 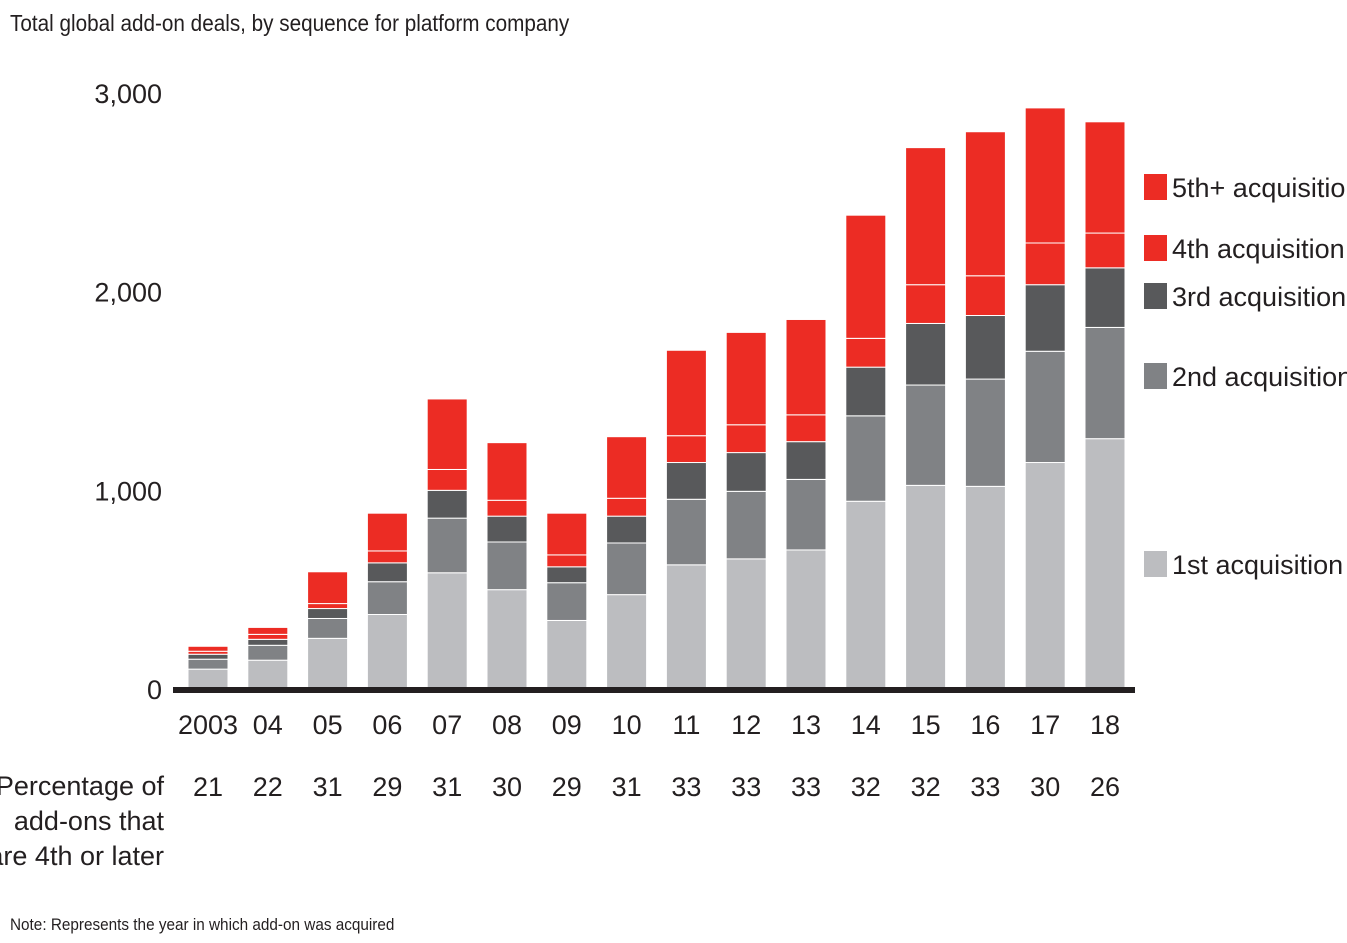 What do you see at coordinates (1105, 725) in the screenshot?
I see `x-tick-label: 18` at bounding box center [1105, 725].